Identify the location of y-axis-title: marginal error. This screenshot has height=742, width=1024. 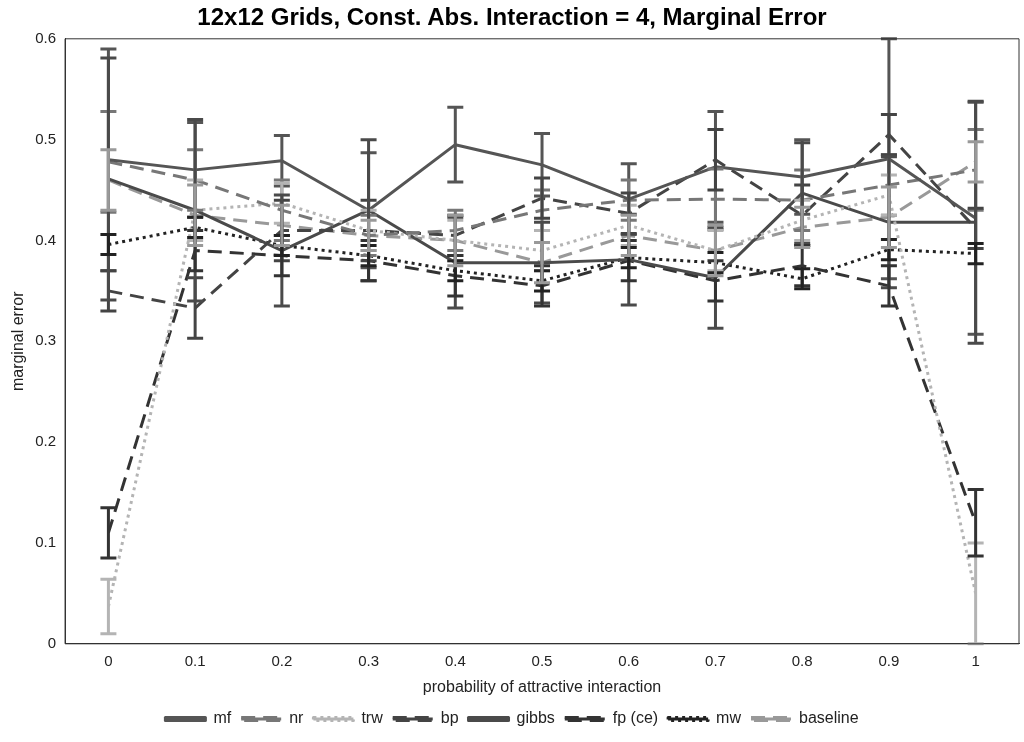
(18, 341).